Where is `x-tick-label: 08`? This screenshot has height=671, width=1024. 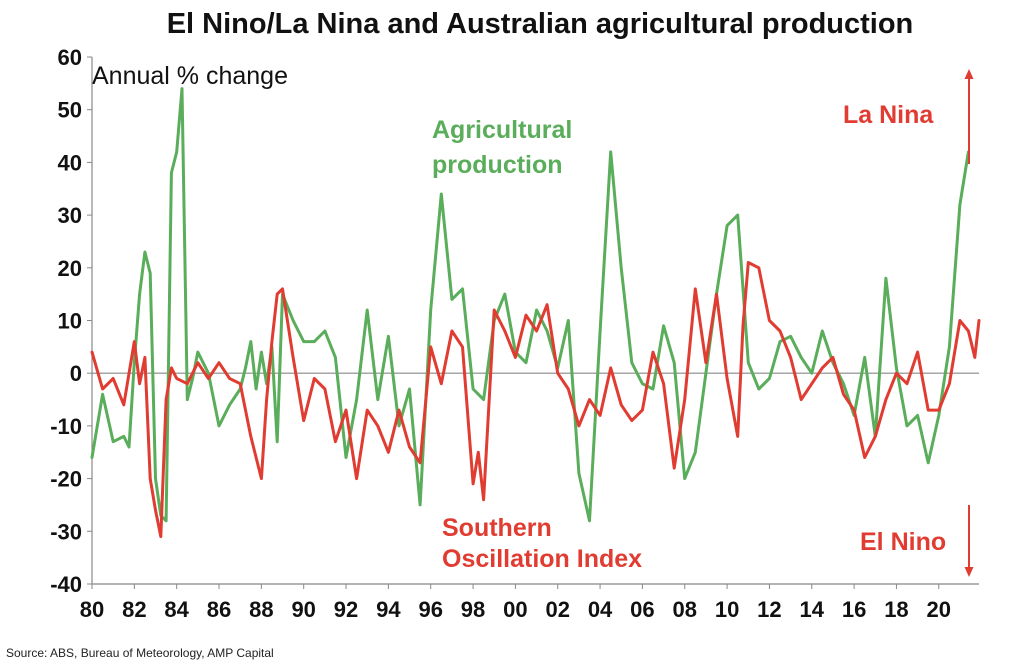 x-tick-label: 08 is located at coordinates (685, 609).